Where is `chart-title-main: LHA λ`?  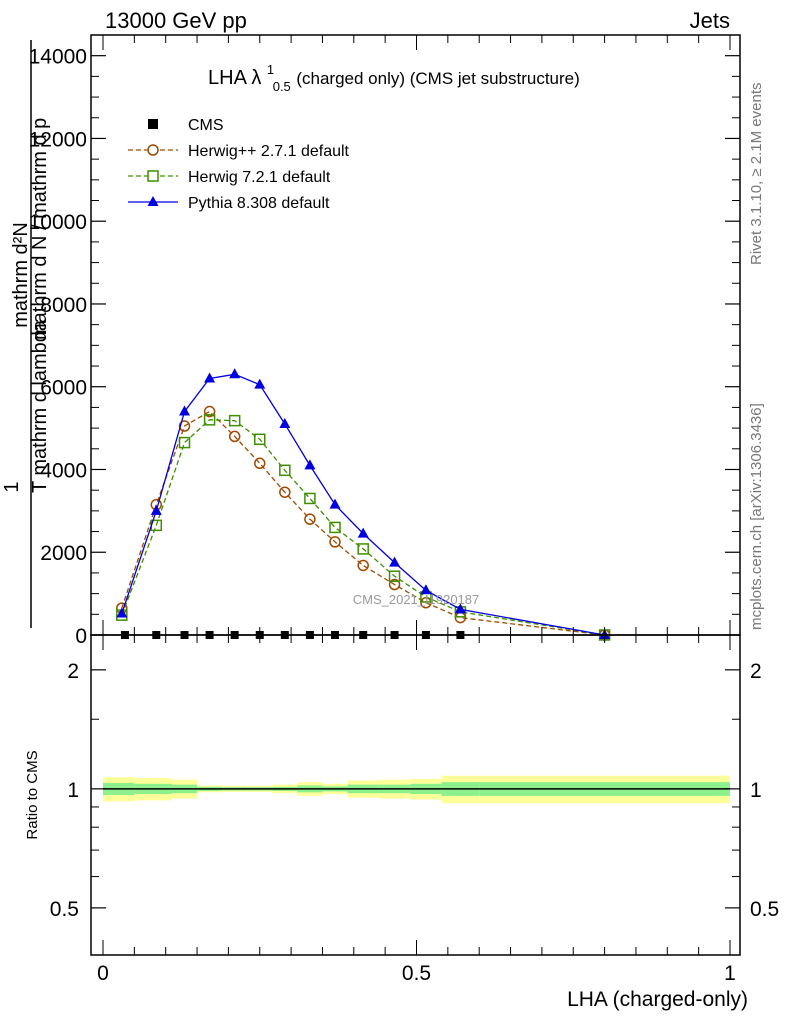 chart-title-main: LHA λ is located at coordinates (234, 78).